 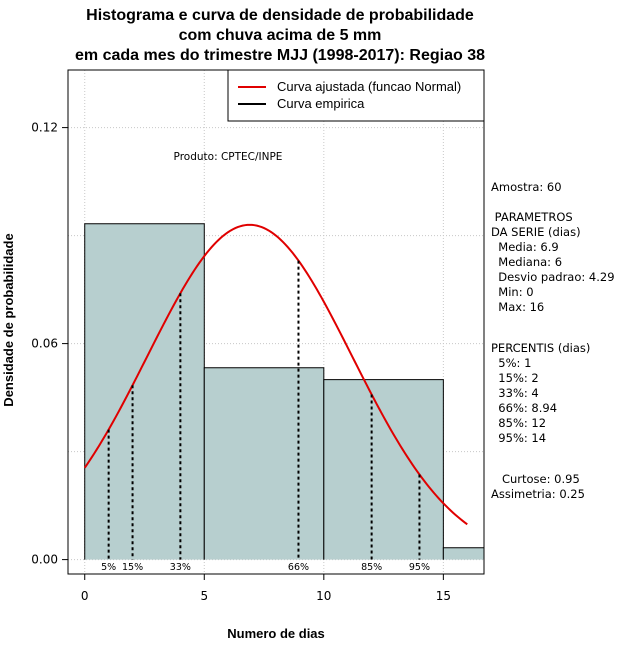 I want to click on legend-box, so click(x=356, y=95).